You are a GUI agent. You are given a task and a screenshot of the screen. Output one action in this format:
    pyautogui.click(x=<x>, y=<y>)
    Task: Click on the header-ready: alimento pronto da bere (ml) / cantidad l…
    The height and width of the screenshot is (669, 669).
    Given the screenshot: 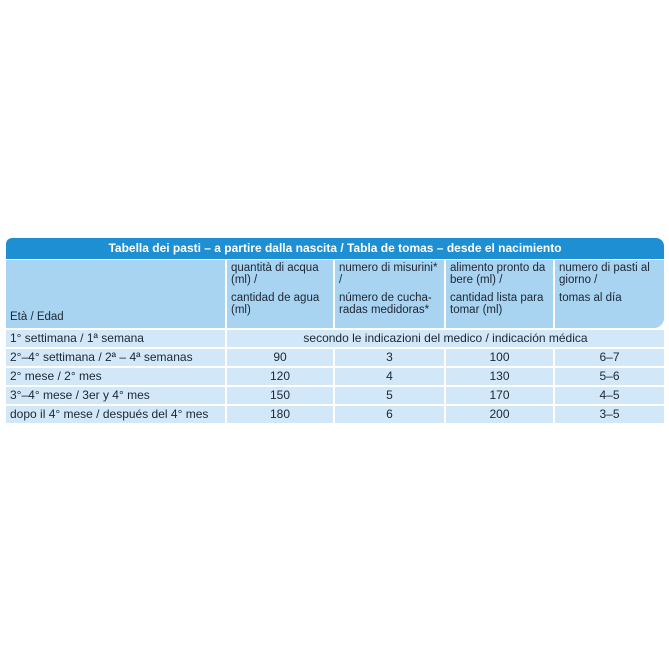 What is the action you would take?
    pyautogui.click(x=499, y=294)
    